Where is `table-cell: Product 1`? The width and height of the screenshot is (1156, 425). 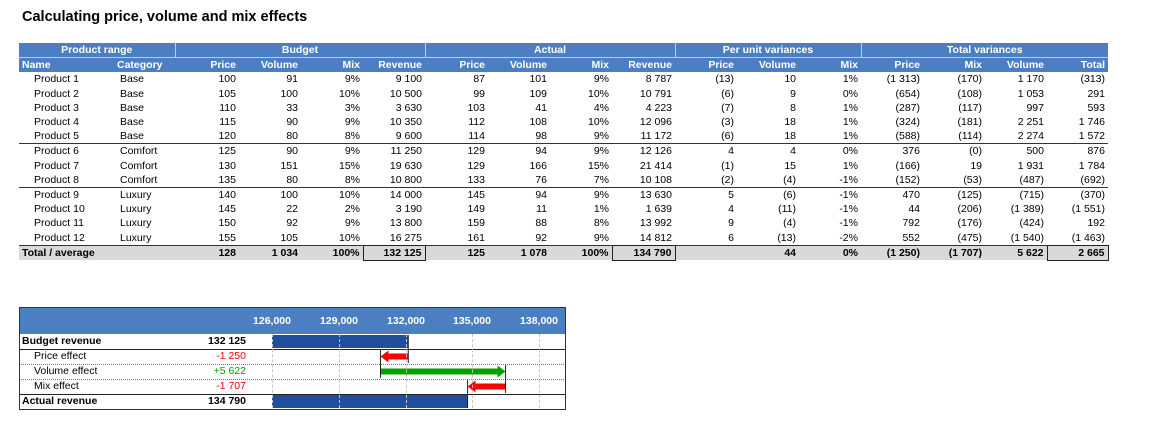 table-cell: Product 1 is located at coordinates (56, 79).